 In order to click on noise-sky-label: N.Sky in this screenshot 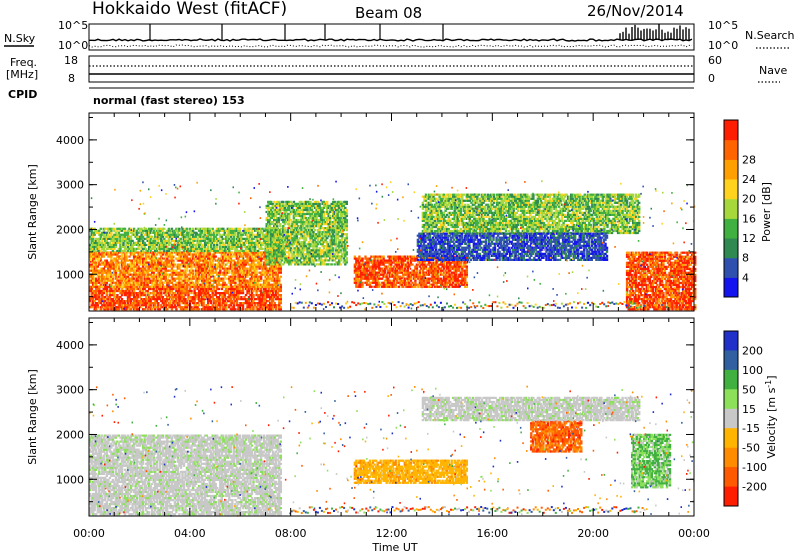, I will do `click(20, 38)`.